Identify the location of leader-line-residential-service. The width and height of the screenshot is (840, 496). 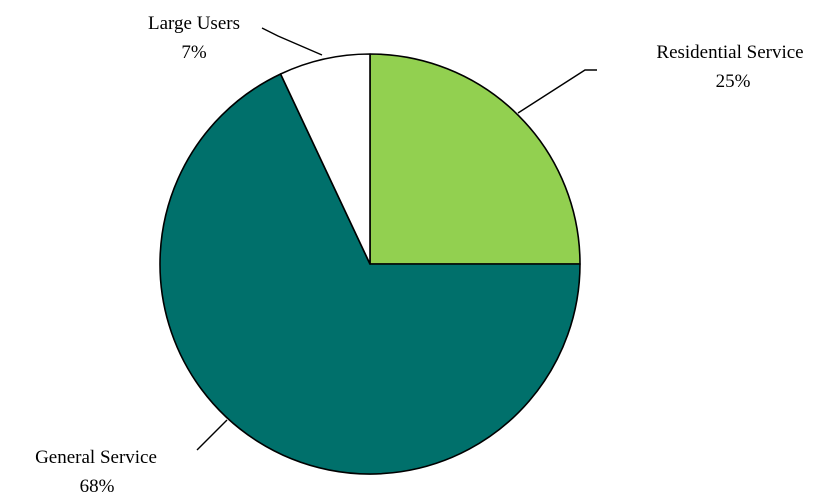
(557, 91).